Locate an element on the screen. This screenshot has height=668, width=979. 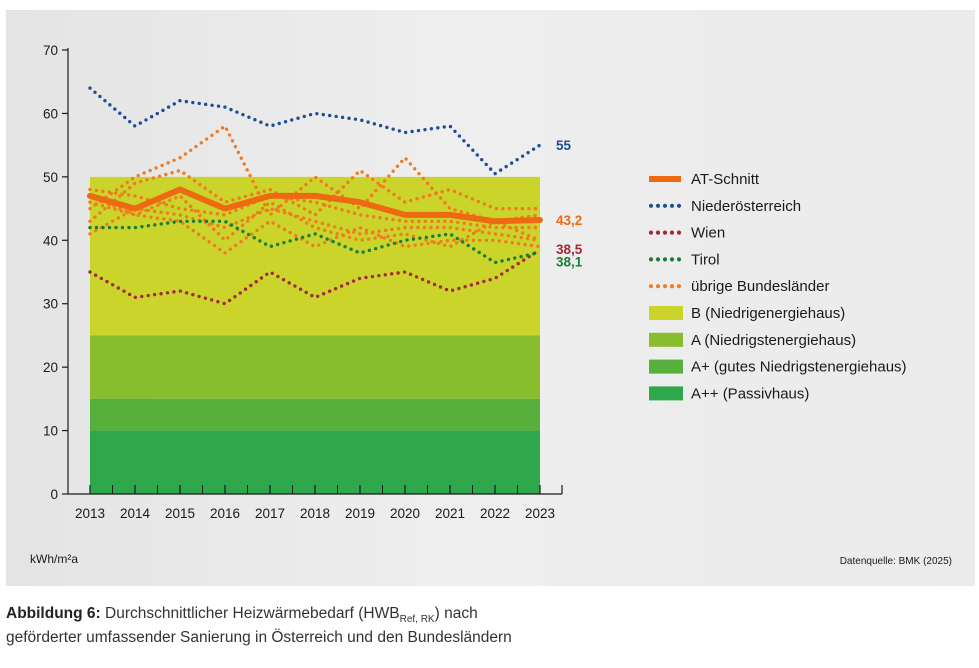
legend-label: Niederösterreich is located at coordinates (746, 206).